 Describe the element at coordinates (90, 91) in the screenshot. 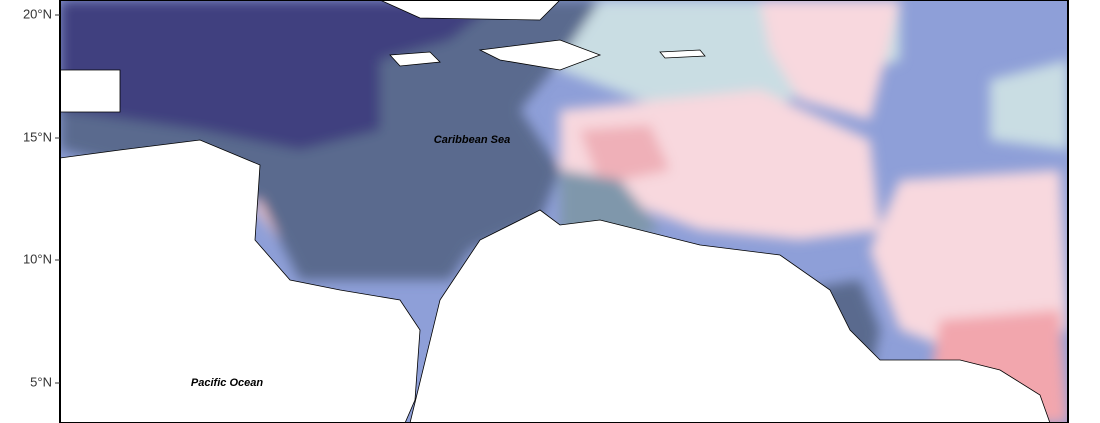

I see `land-yucatan` at that location.